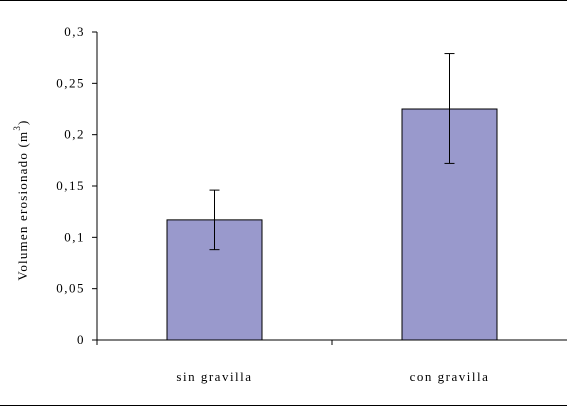 The width and height of the screenshot is (567, 406). Describe the element at coordinates (22, 122) in the screenshot. I see `y-axis-title-close: )` at that location.